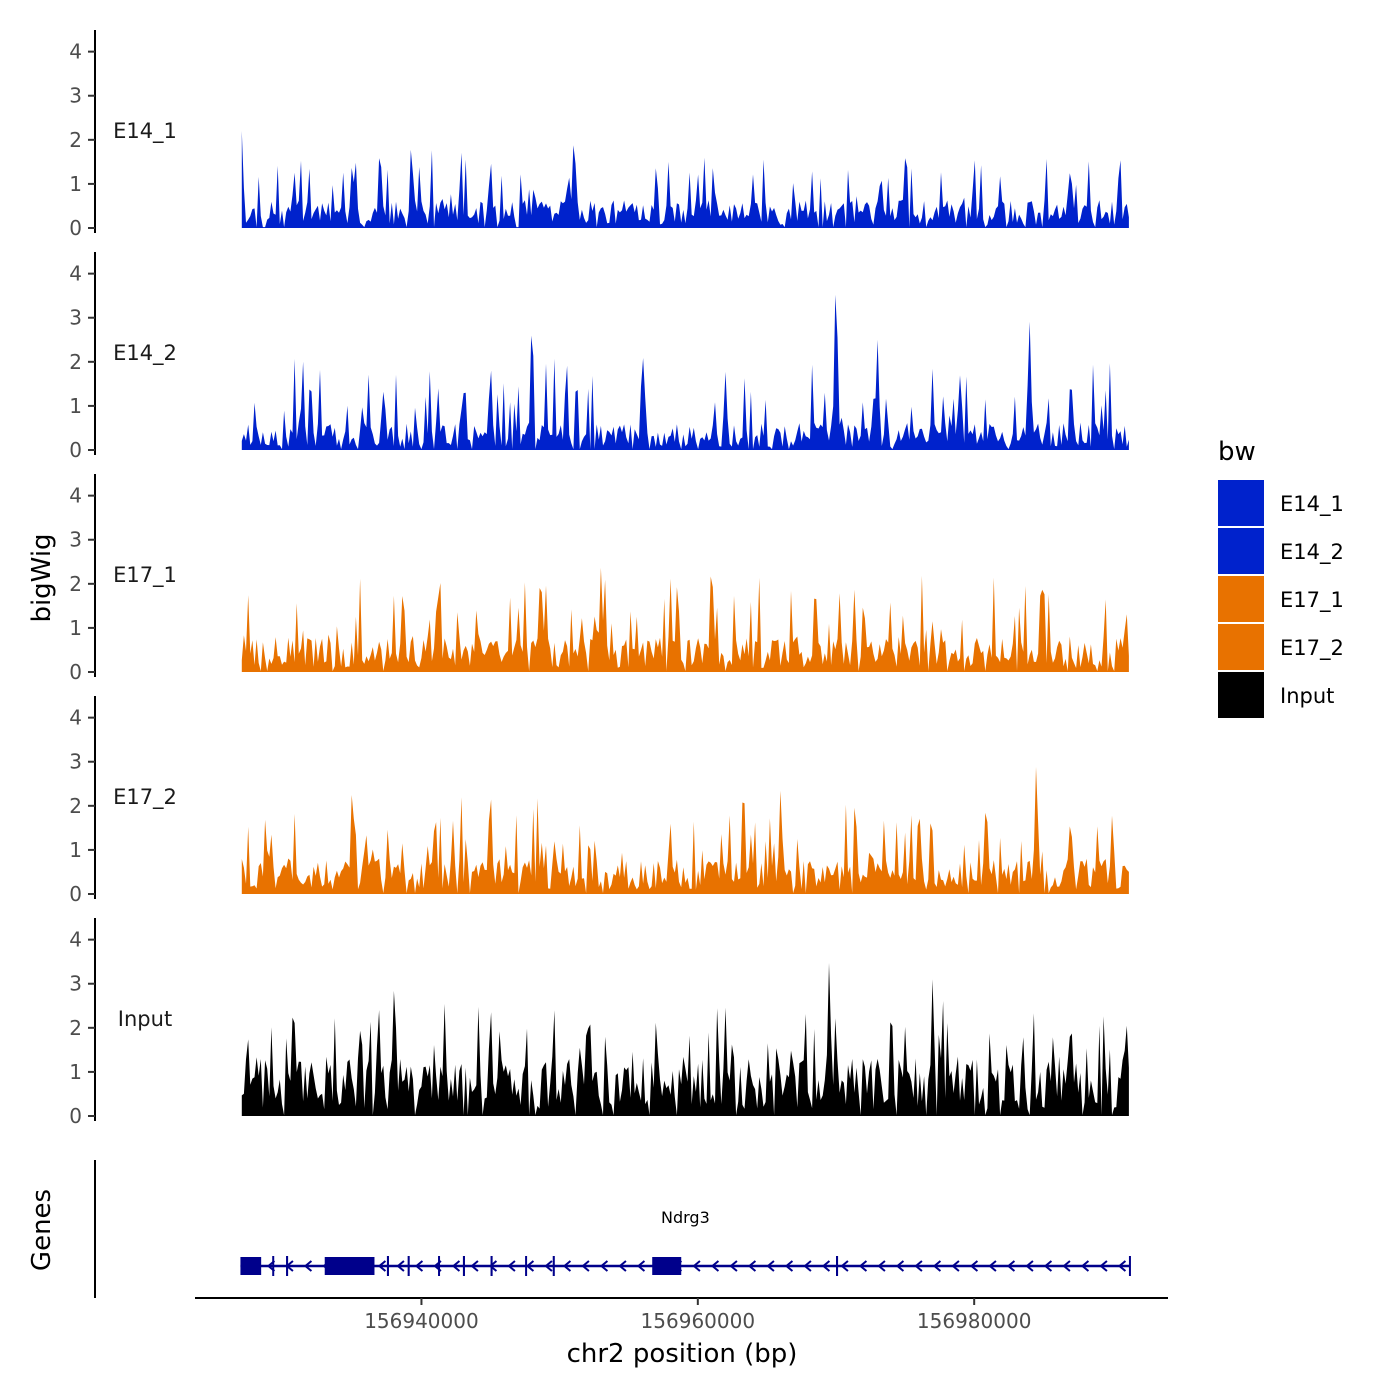 The height and width of the screenshot is (1400, 1400). What do you see at coordinates (42, 577) in the screenshot?
I see `y-axis-title: bigWig` at bounding box center [42, 577].